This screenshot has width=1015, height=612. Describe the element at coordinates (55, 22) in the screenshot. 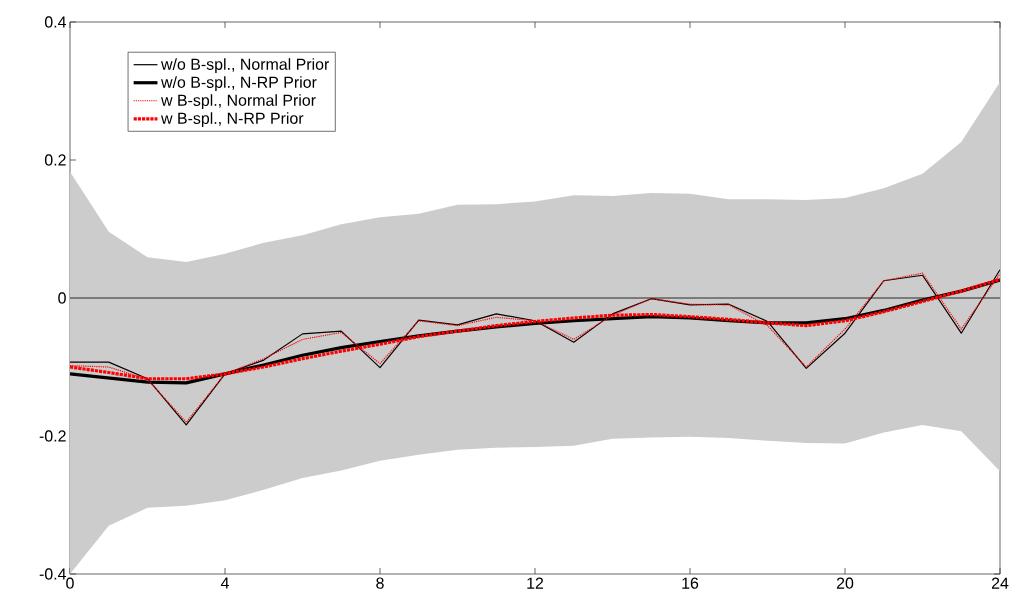

I see `y-tick-label: 0.4` at that location.